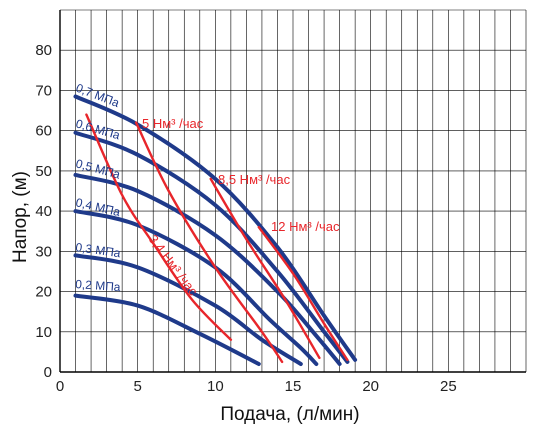 This screenshot has height=431, width=534. What do you see at coordinates (43, 332) in the screenshot?
I see `y-tick-label: 10` at bounding box center [43, 332].